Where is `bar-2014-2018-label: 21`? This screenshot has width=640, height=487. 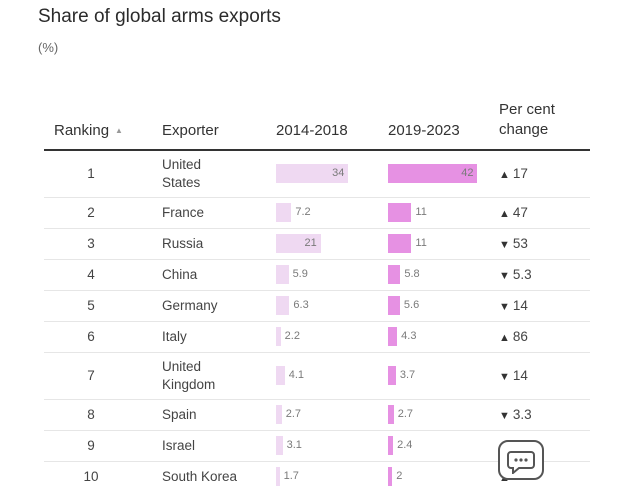 bar-2014-2018-label: 21 is located at coordinates (310, 242).